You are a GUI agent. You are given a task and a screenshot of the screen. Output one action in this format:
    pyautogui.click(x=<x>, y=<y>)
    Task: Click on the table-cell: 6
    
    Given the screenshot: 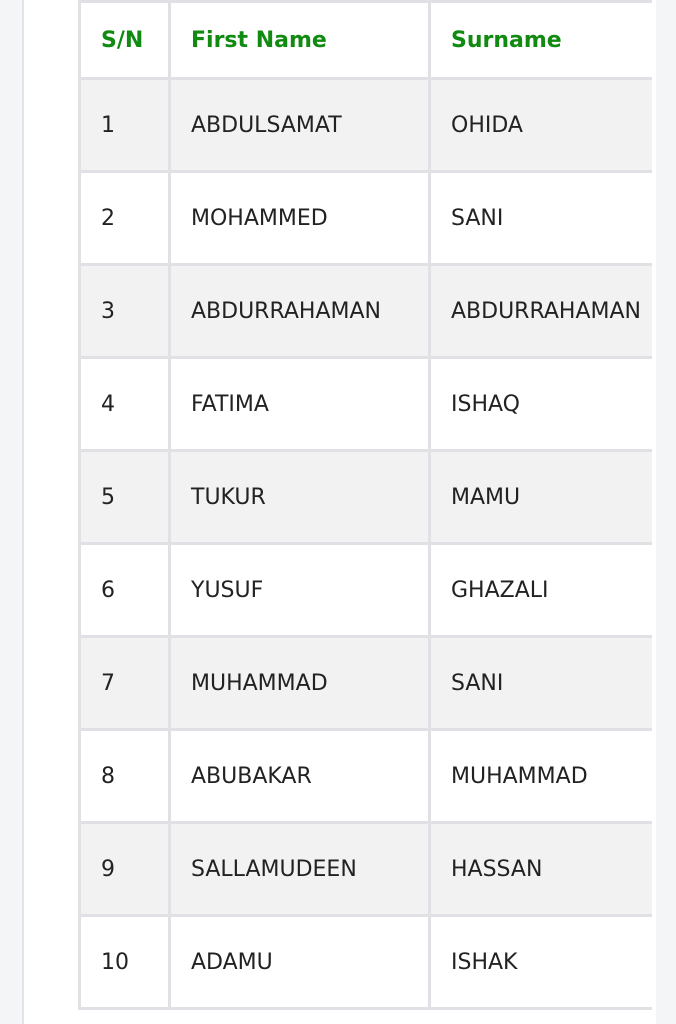 What is the action you would take?
    pyautogui.click(x=124, y=590)
    